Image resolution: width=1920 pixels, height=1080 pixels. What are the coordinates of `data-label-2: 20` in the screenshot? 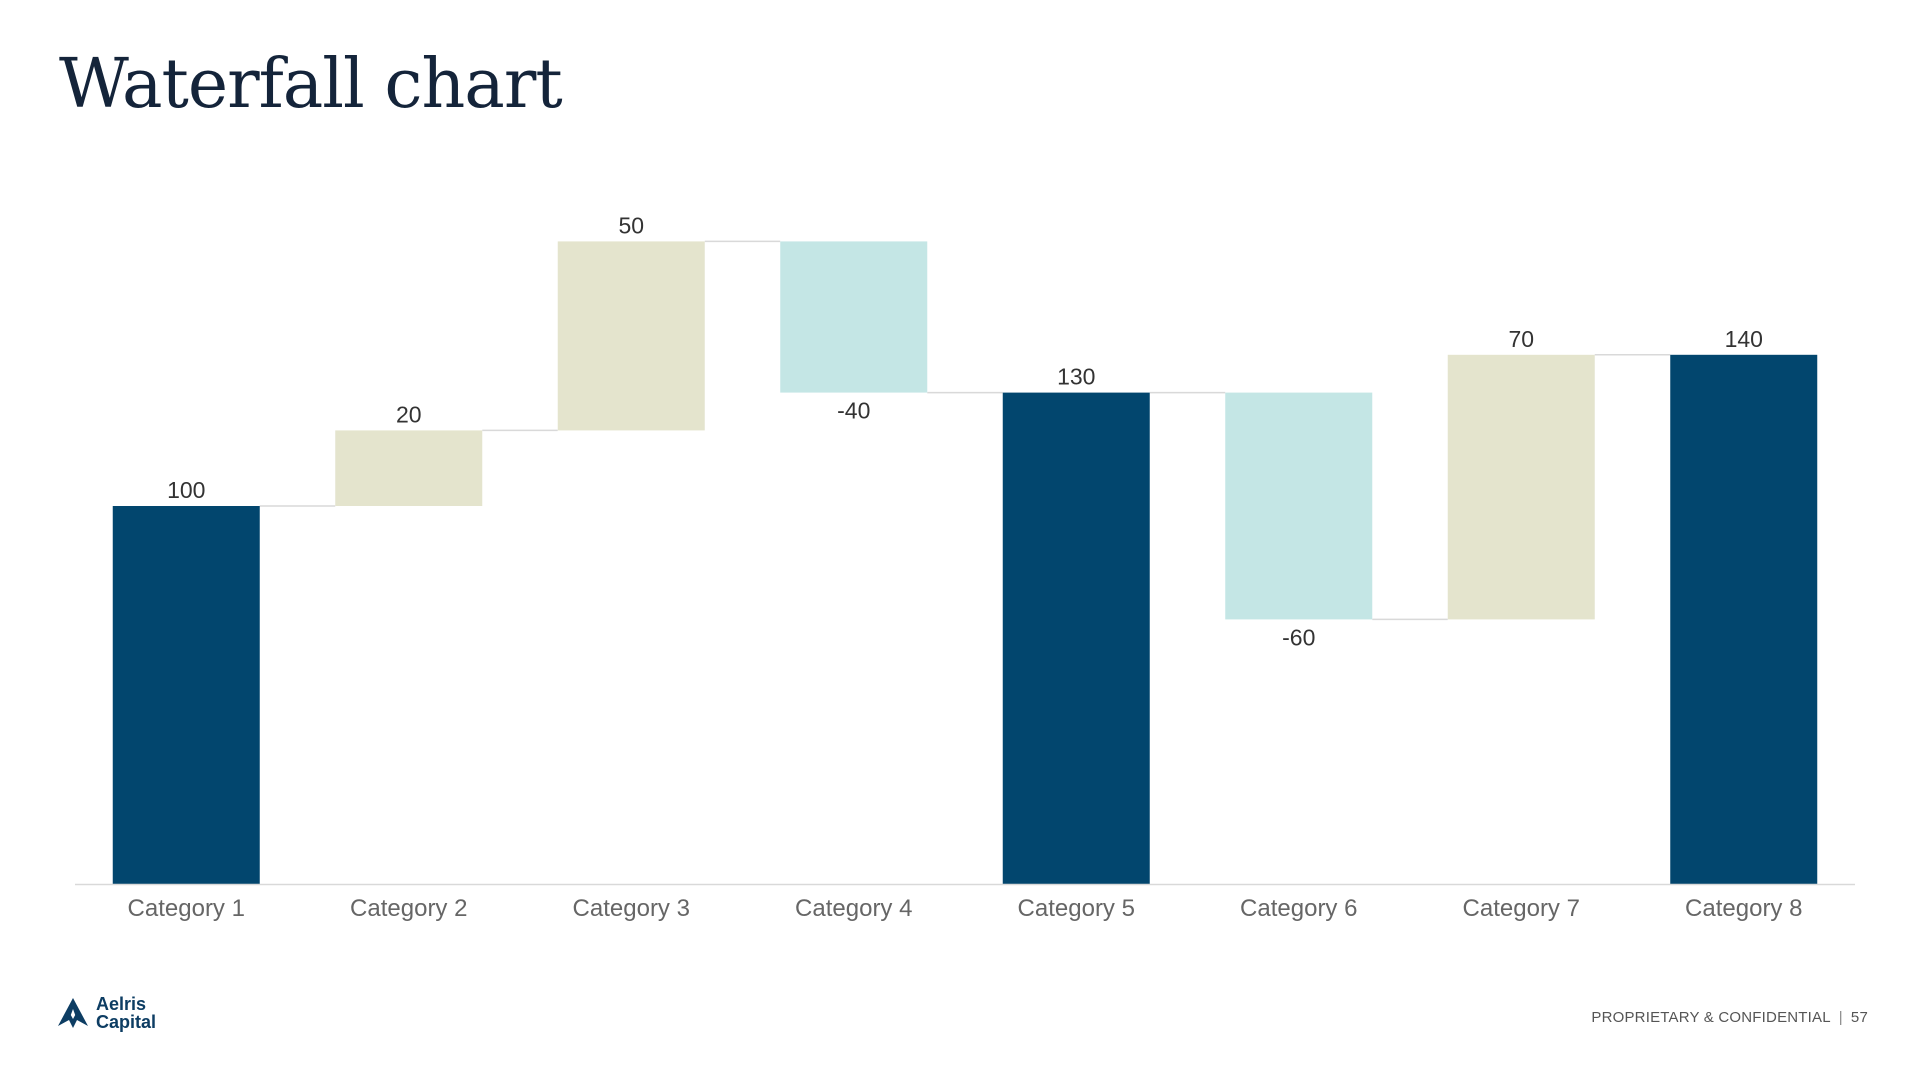 It's located at (409, 414).